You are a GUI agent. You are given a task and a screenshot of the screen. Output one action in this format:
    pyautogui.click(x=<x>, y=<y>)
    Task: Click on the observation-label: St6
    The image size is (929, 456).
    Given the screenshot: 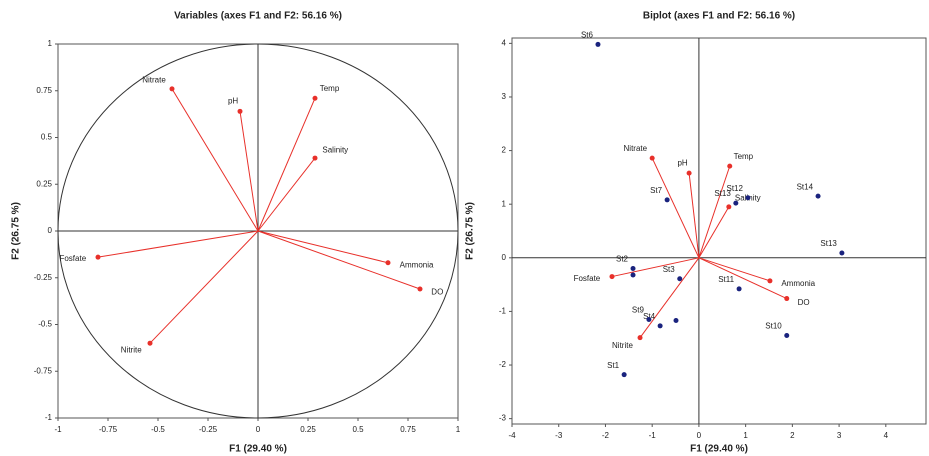 What is the action you would take?
    pyautogui.click(x=587, y=35)
    